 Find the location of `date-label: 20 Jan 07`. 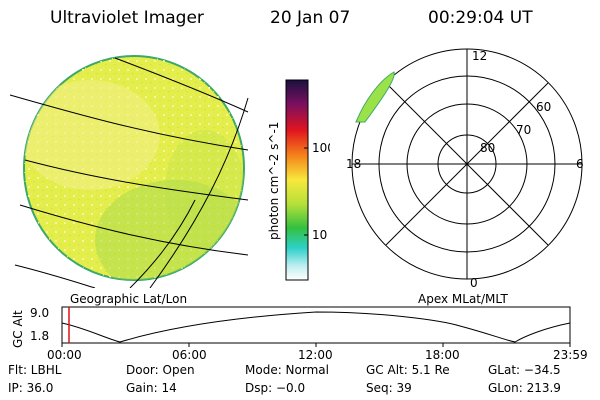

date-label: 20 Jan 07 is located at coordinates (310, 18).